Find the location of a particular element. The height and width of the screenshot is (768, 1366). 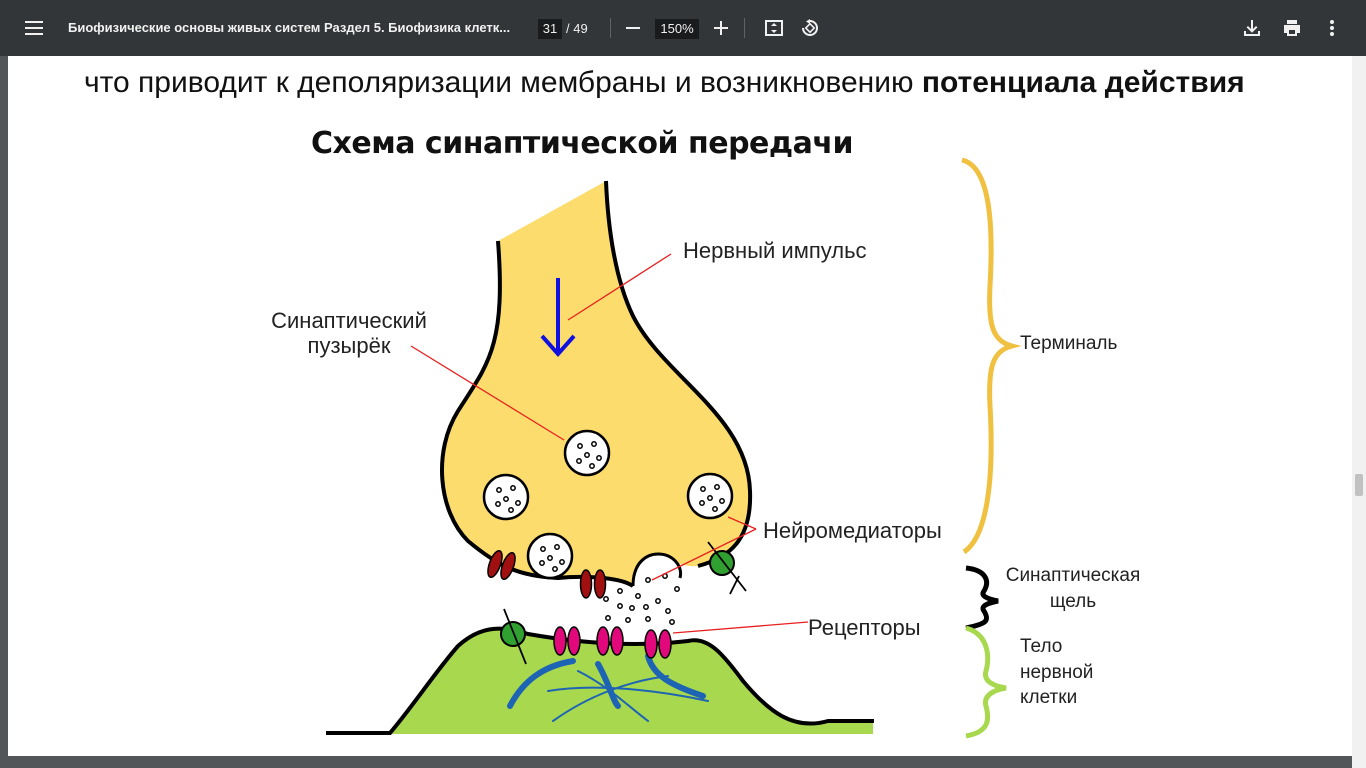

print-icon is located at coordinates (1292, 28).